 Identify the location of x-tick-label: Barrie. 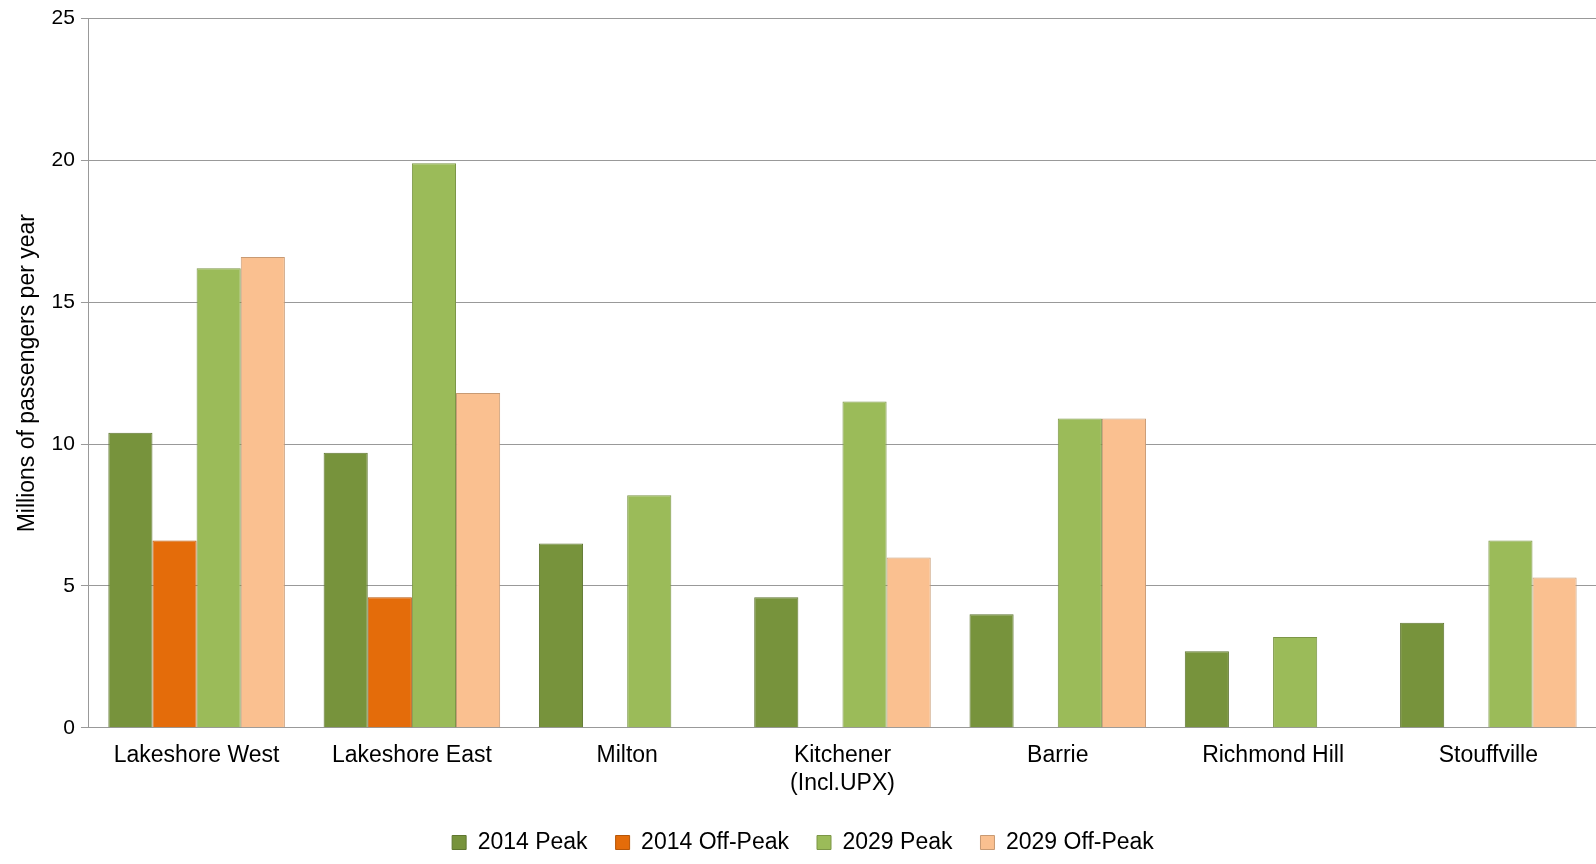
(1058, 753).